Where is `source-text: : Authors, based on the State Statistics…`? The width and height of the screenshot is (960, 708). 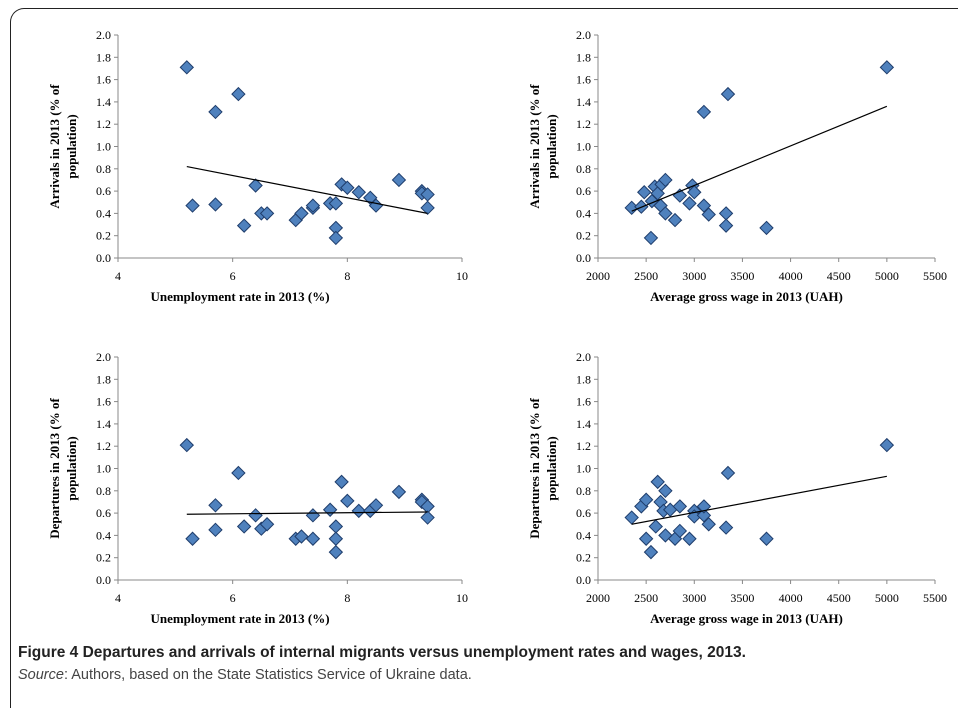 source-text: : Authors, based on the State Statistics… is located at coordinates (267, 675).